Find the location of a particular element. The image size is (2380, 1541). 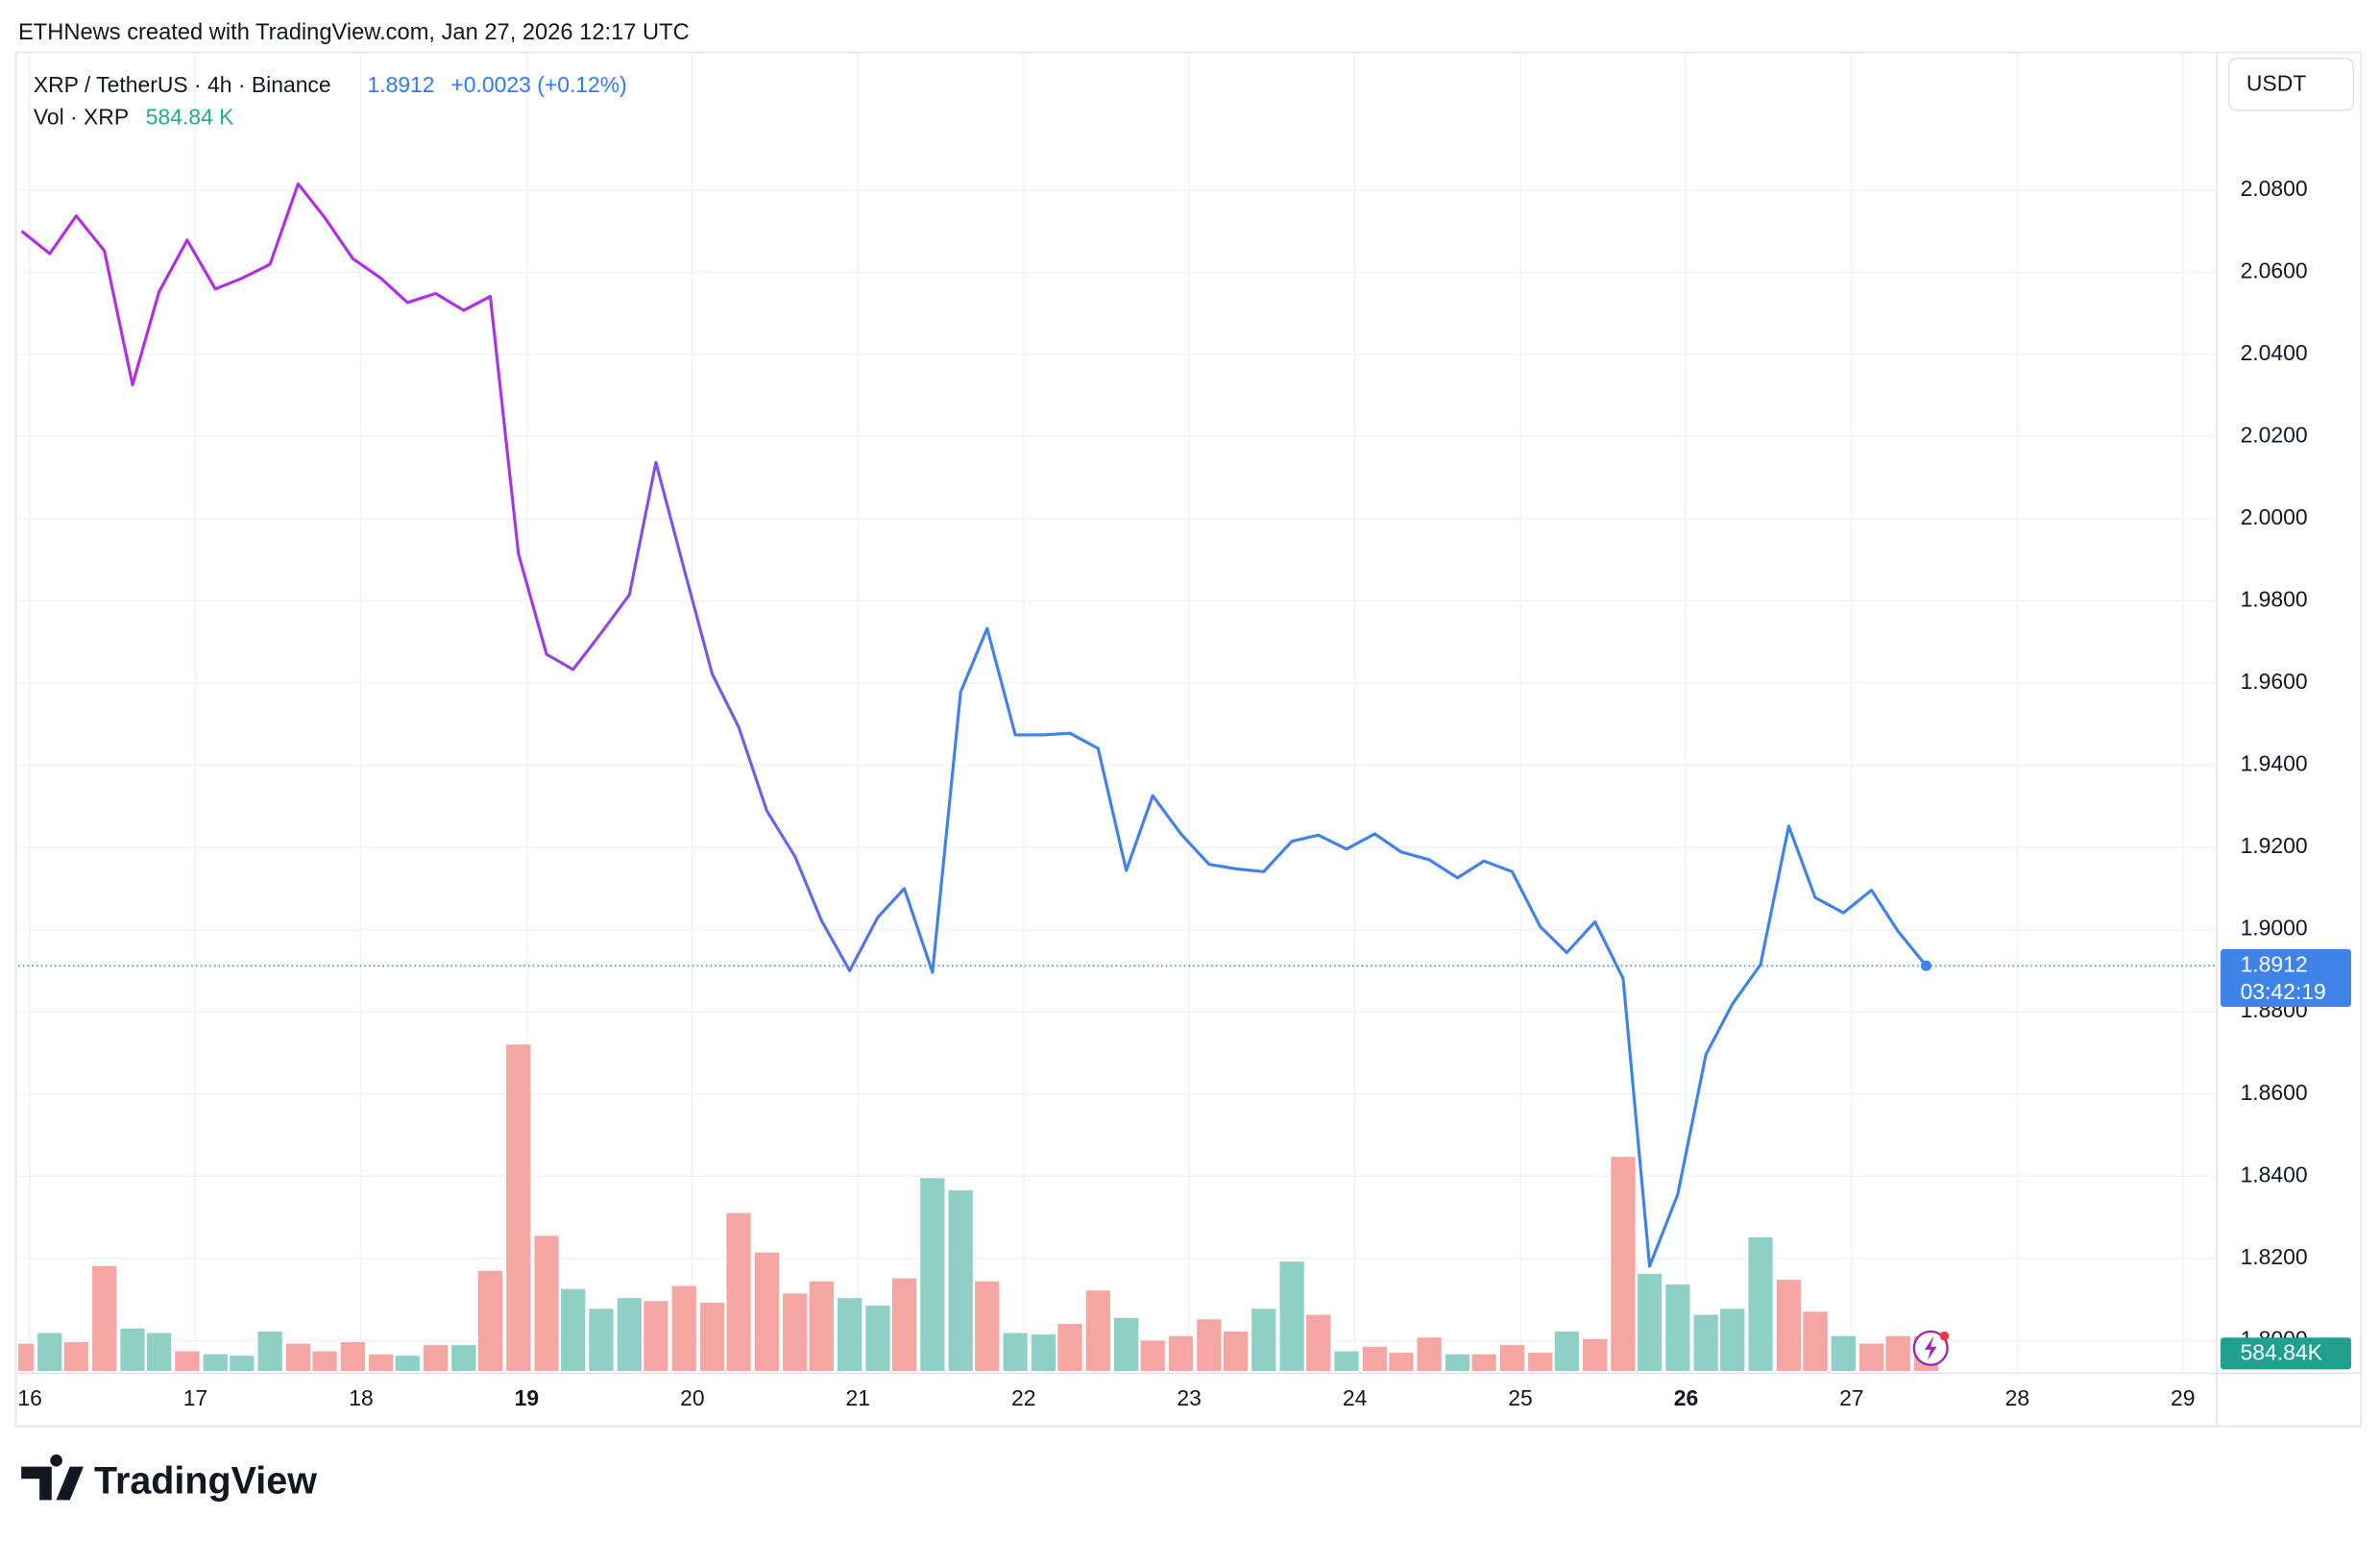

y-tick-label: 2.0000 is located at coordinates (2274, 517).